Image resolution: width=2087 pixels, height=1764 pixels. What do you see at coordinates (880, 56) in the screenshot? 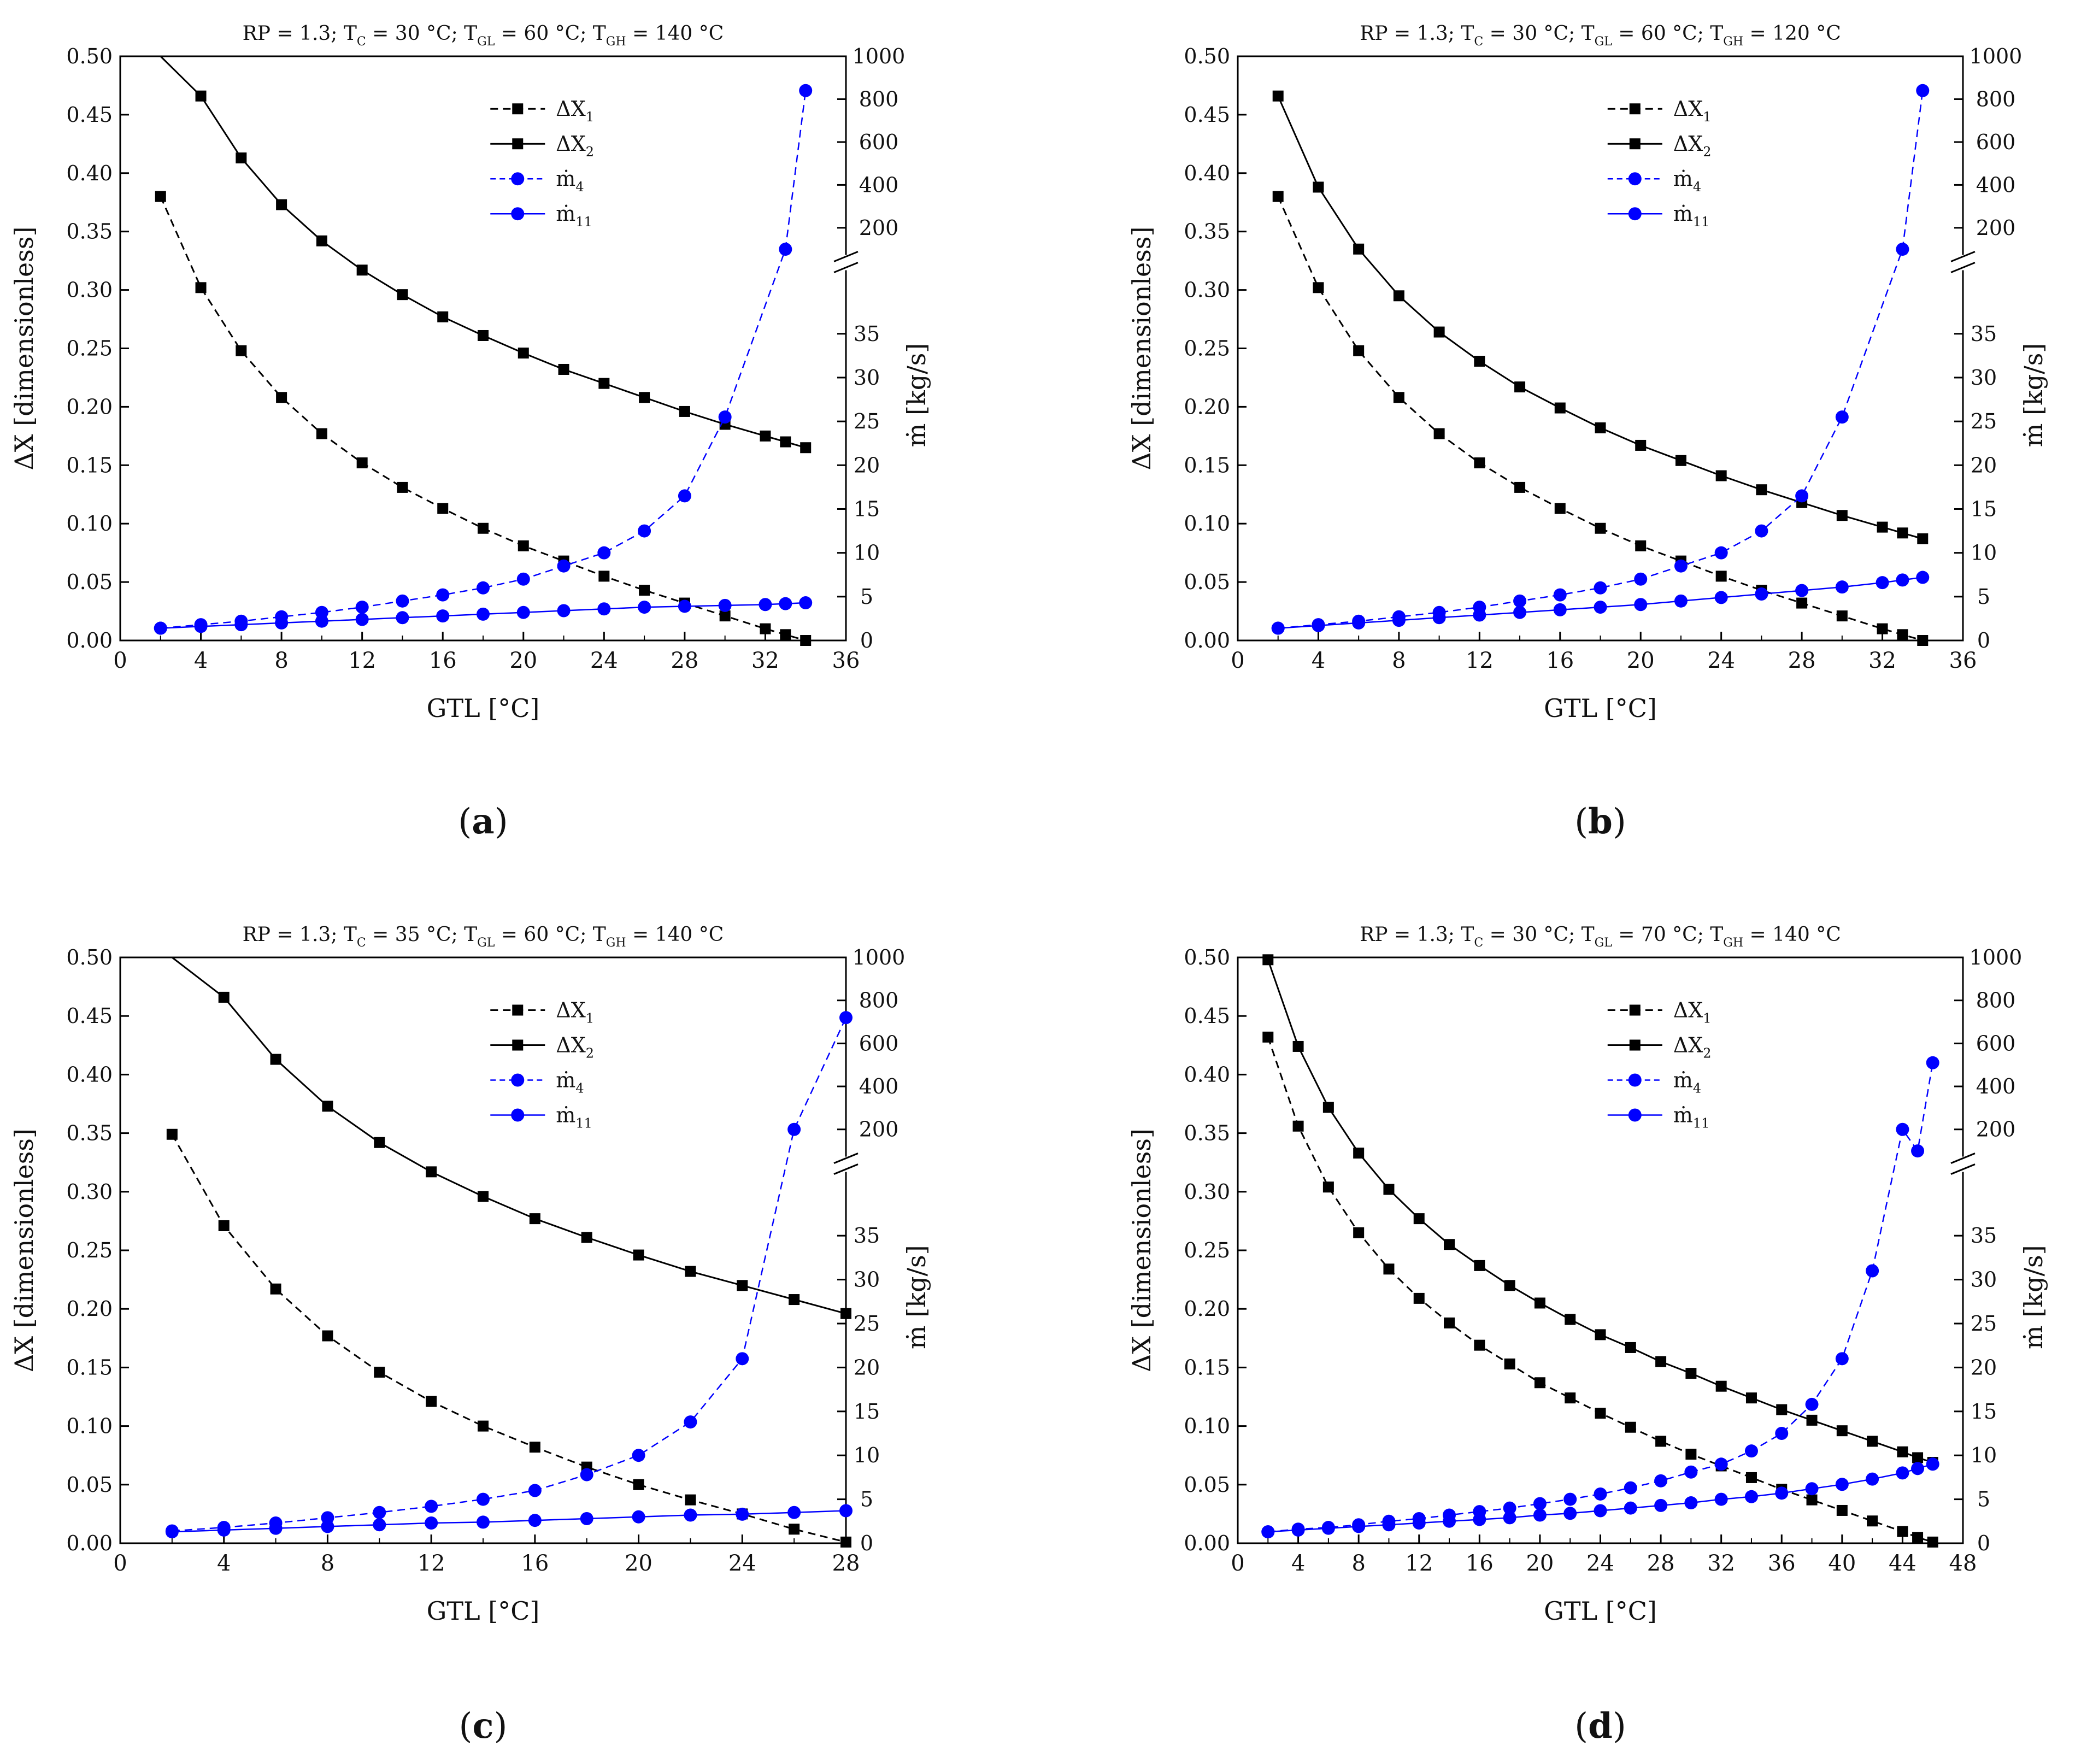
I see `y2-tick-label: 1000` at bounding box center [880, 56].